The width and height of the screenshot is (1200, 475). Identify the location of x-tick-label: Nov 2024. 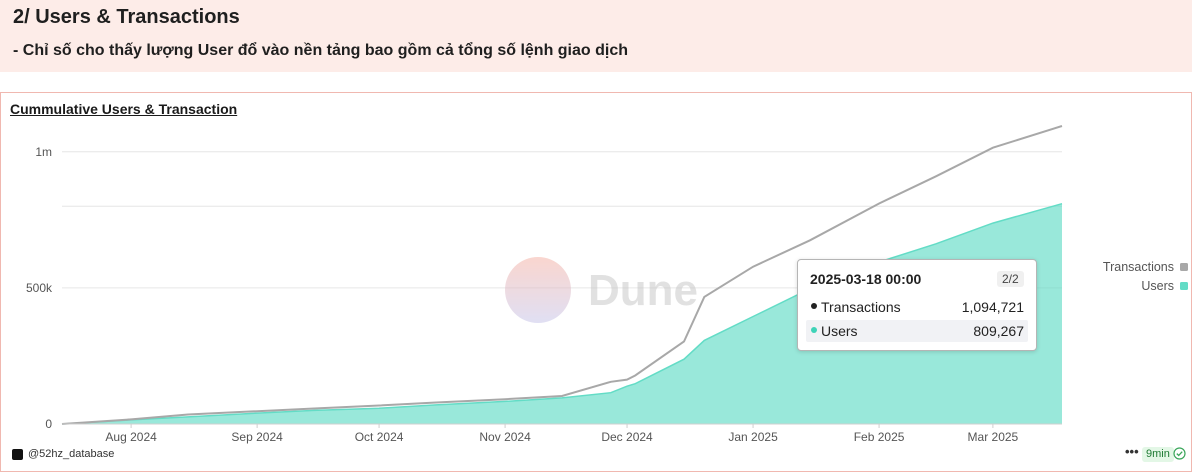
(505, 437).